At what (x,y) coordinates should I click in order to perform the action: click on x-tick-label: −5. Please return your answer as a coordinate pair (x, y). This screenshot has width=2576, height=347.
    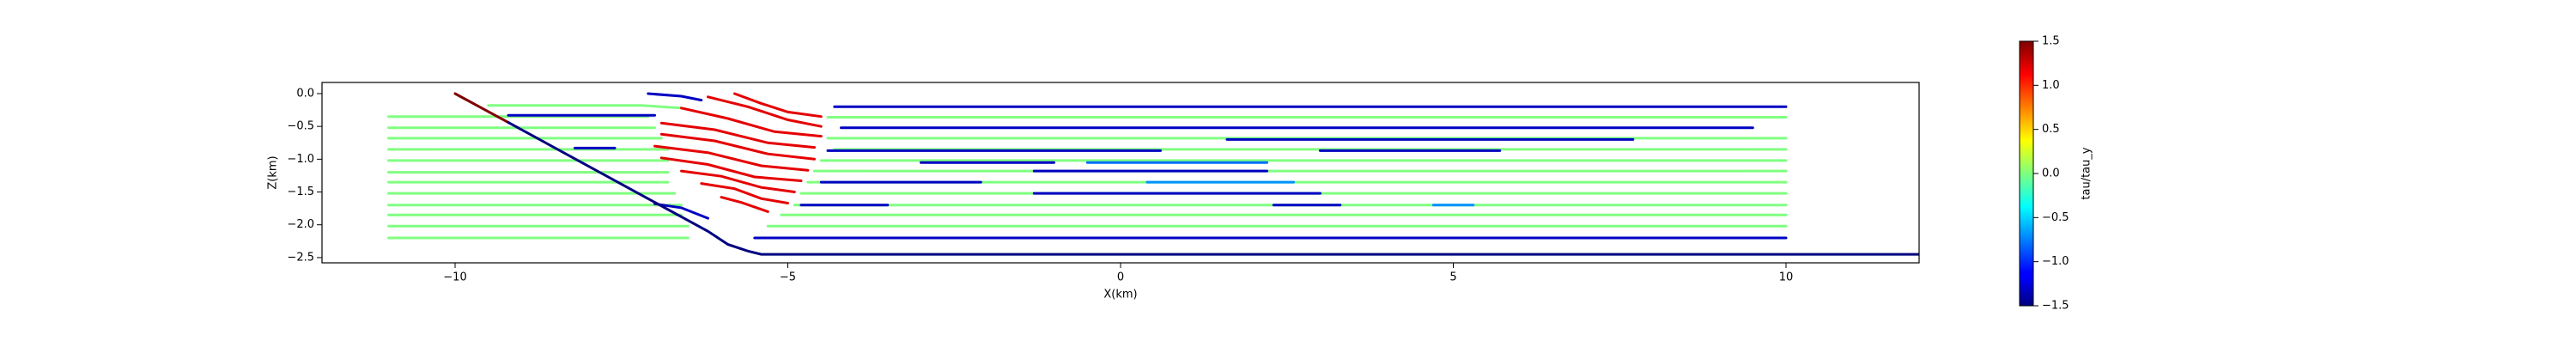
    Looking at the image, I should click on (788, 277).